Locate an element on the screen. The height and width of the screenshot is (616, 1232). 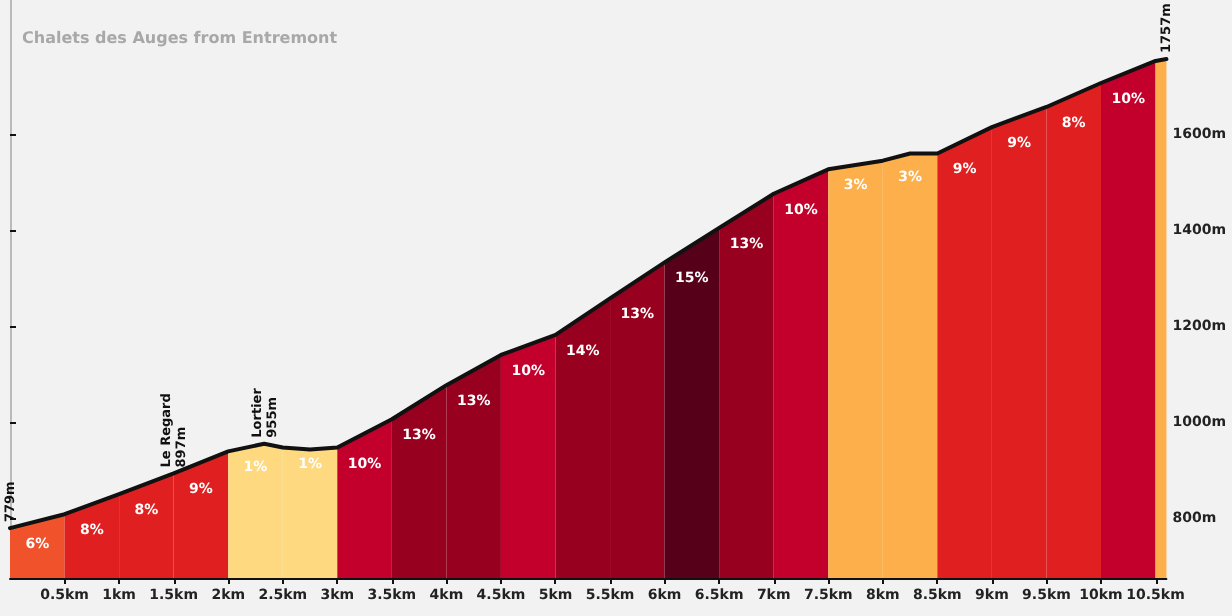
text: Chalets des Auges from Entremont is located at coordinates (180, 38).